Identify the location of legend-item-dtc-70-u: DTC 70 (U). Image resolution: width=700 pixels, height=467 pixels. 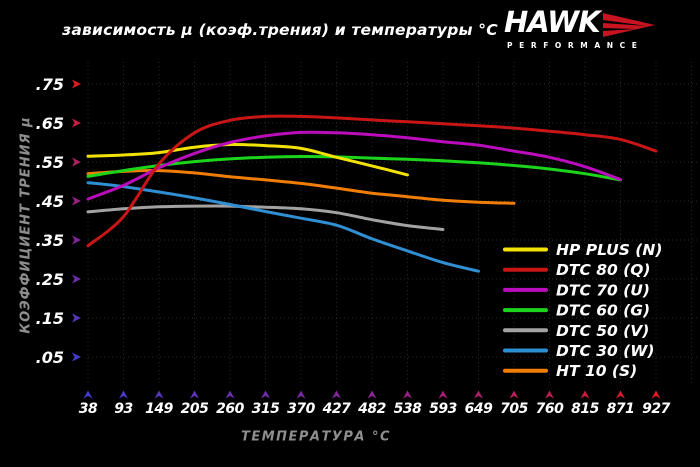
(576, 290).